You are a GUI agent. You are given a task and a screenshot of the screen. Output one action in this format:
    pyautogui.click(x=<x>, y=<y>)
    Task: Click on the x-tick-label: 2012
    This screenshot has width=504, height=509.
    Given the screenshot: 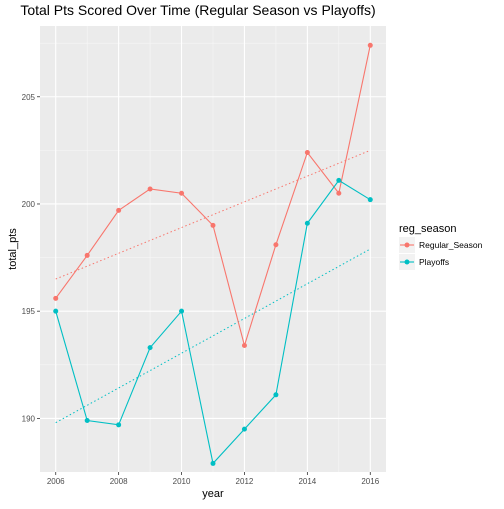 What is the action you would take?
    pyautogui.click(x=245, y=481)
    